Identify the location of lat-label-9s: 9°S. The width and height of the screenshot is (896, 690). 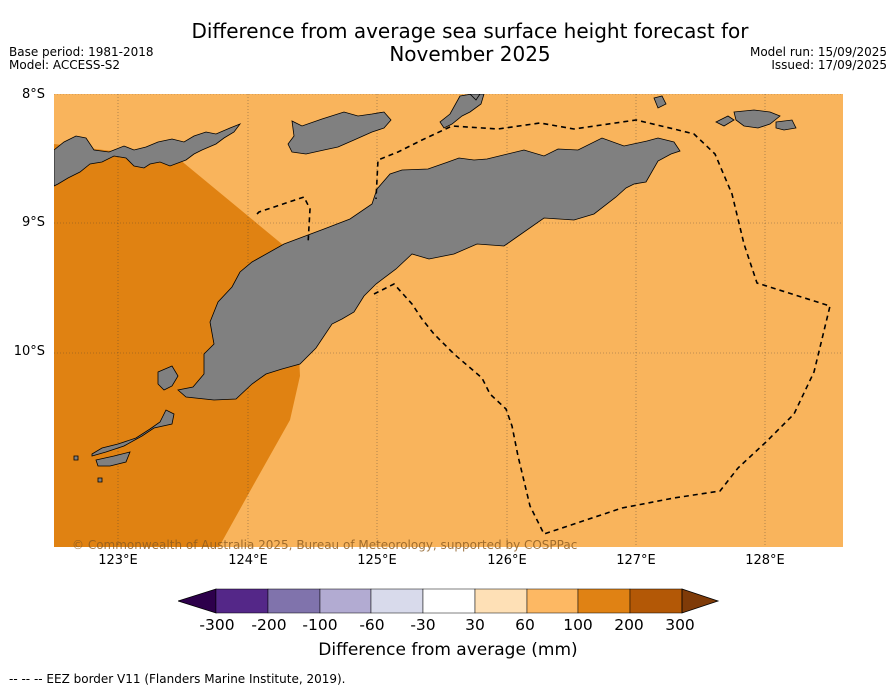
(33, 222).